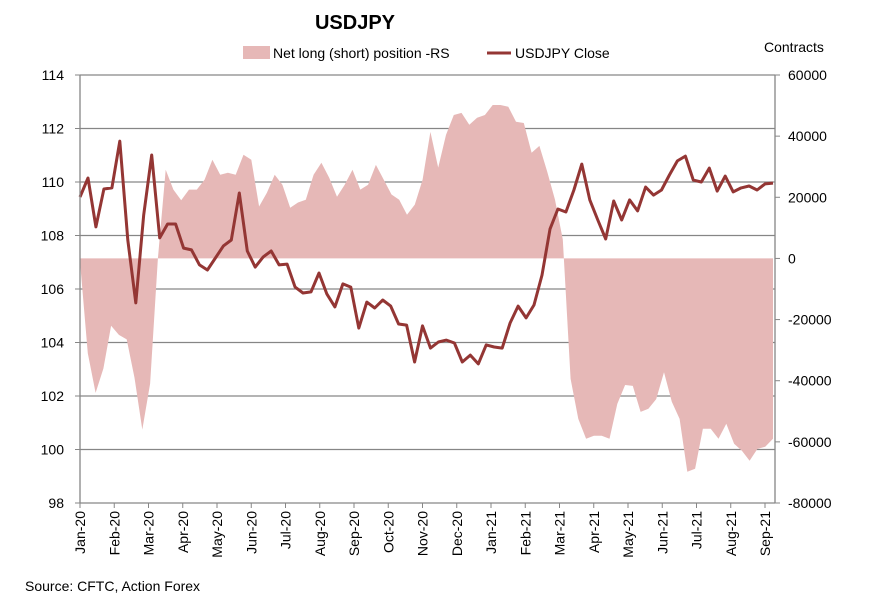  I want to click on right-tick-label: -20000, so click(810, 320).